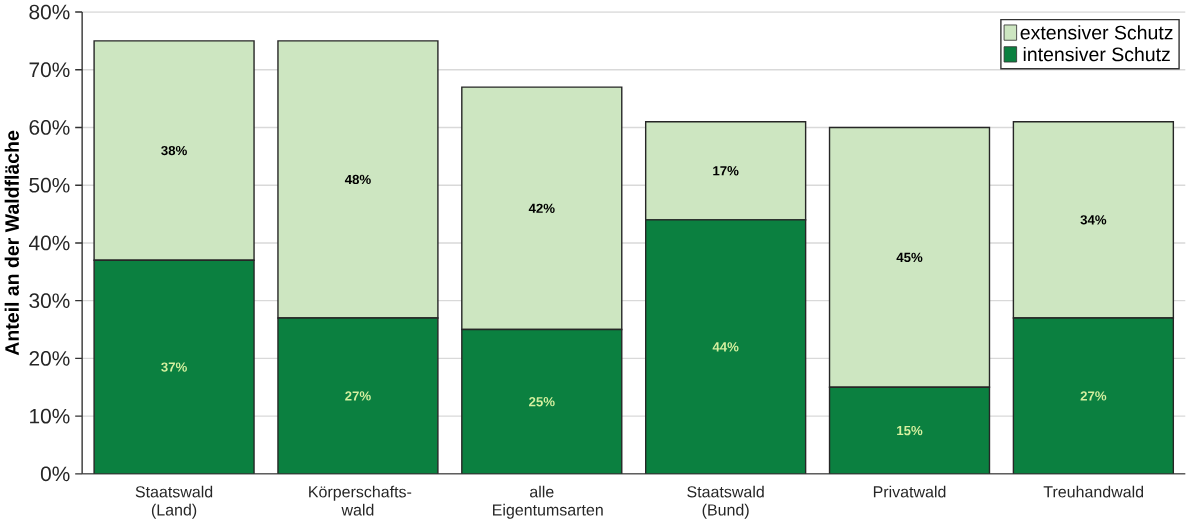 This screenshot has width=1186, height=523. I want to click on y-tick-label: 10%, so click(50, 416).